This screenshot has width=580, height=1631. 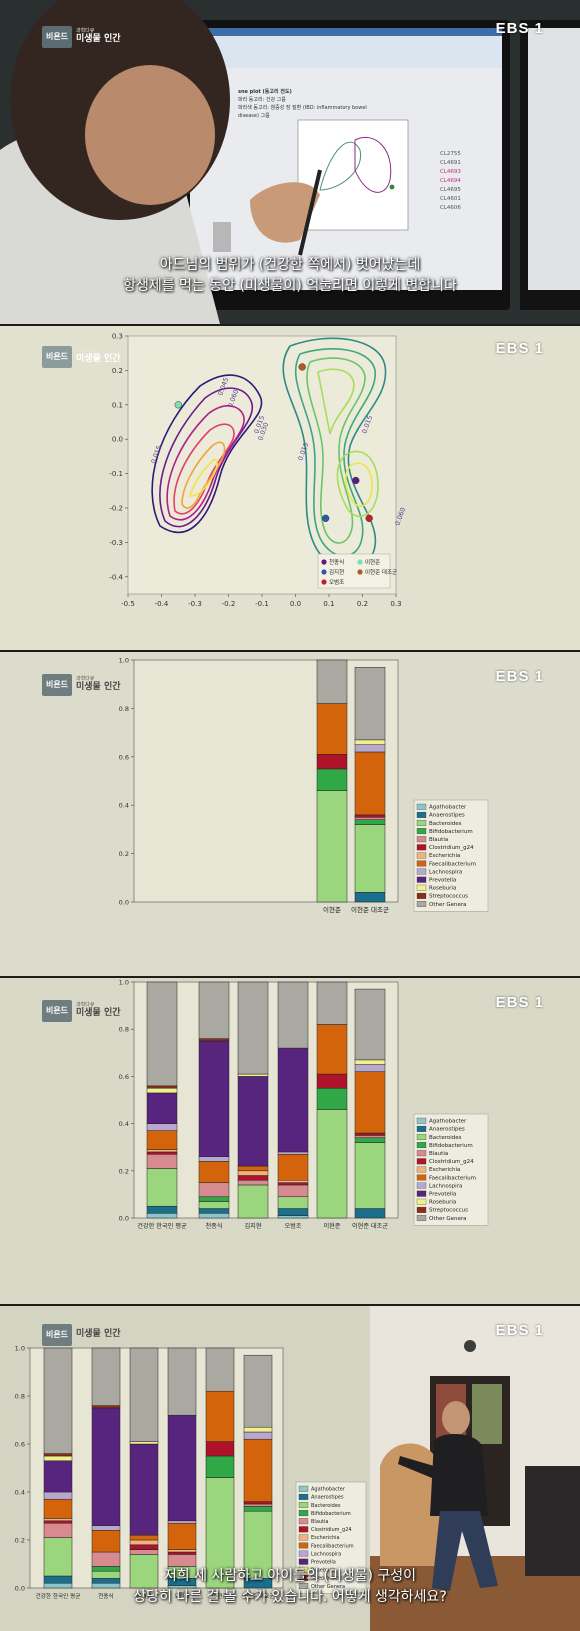 I want to click on logo-box: 비욘드, so click(x=57, y=357).